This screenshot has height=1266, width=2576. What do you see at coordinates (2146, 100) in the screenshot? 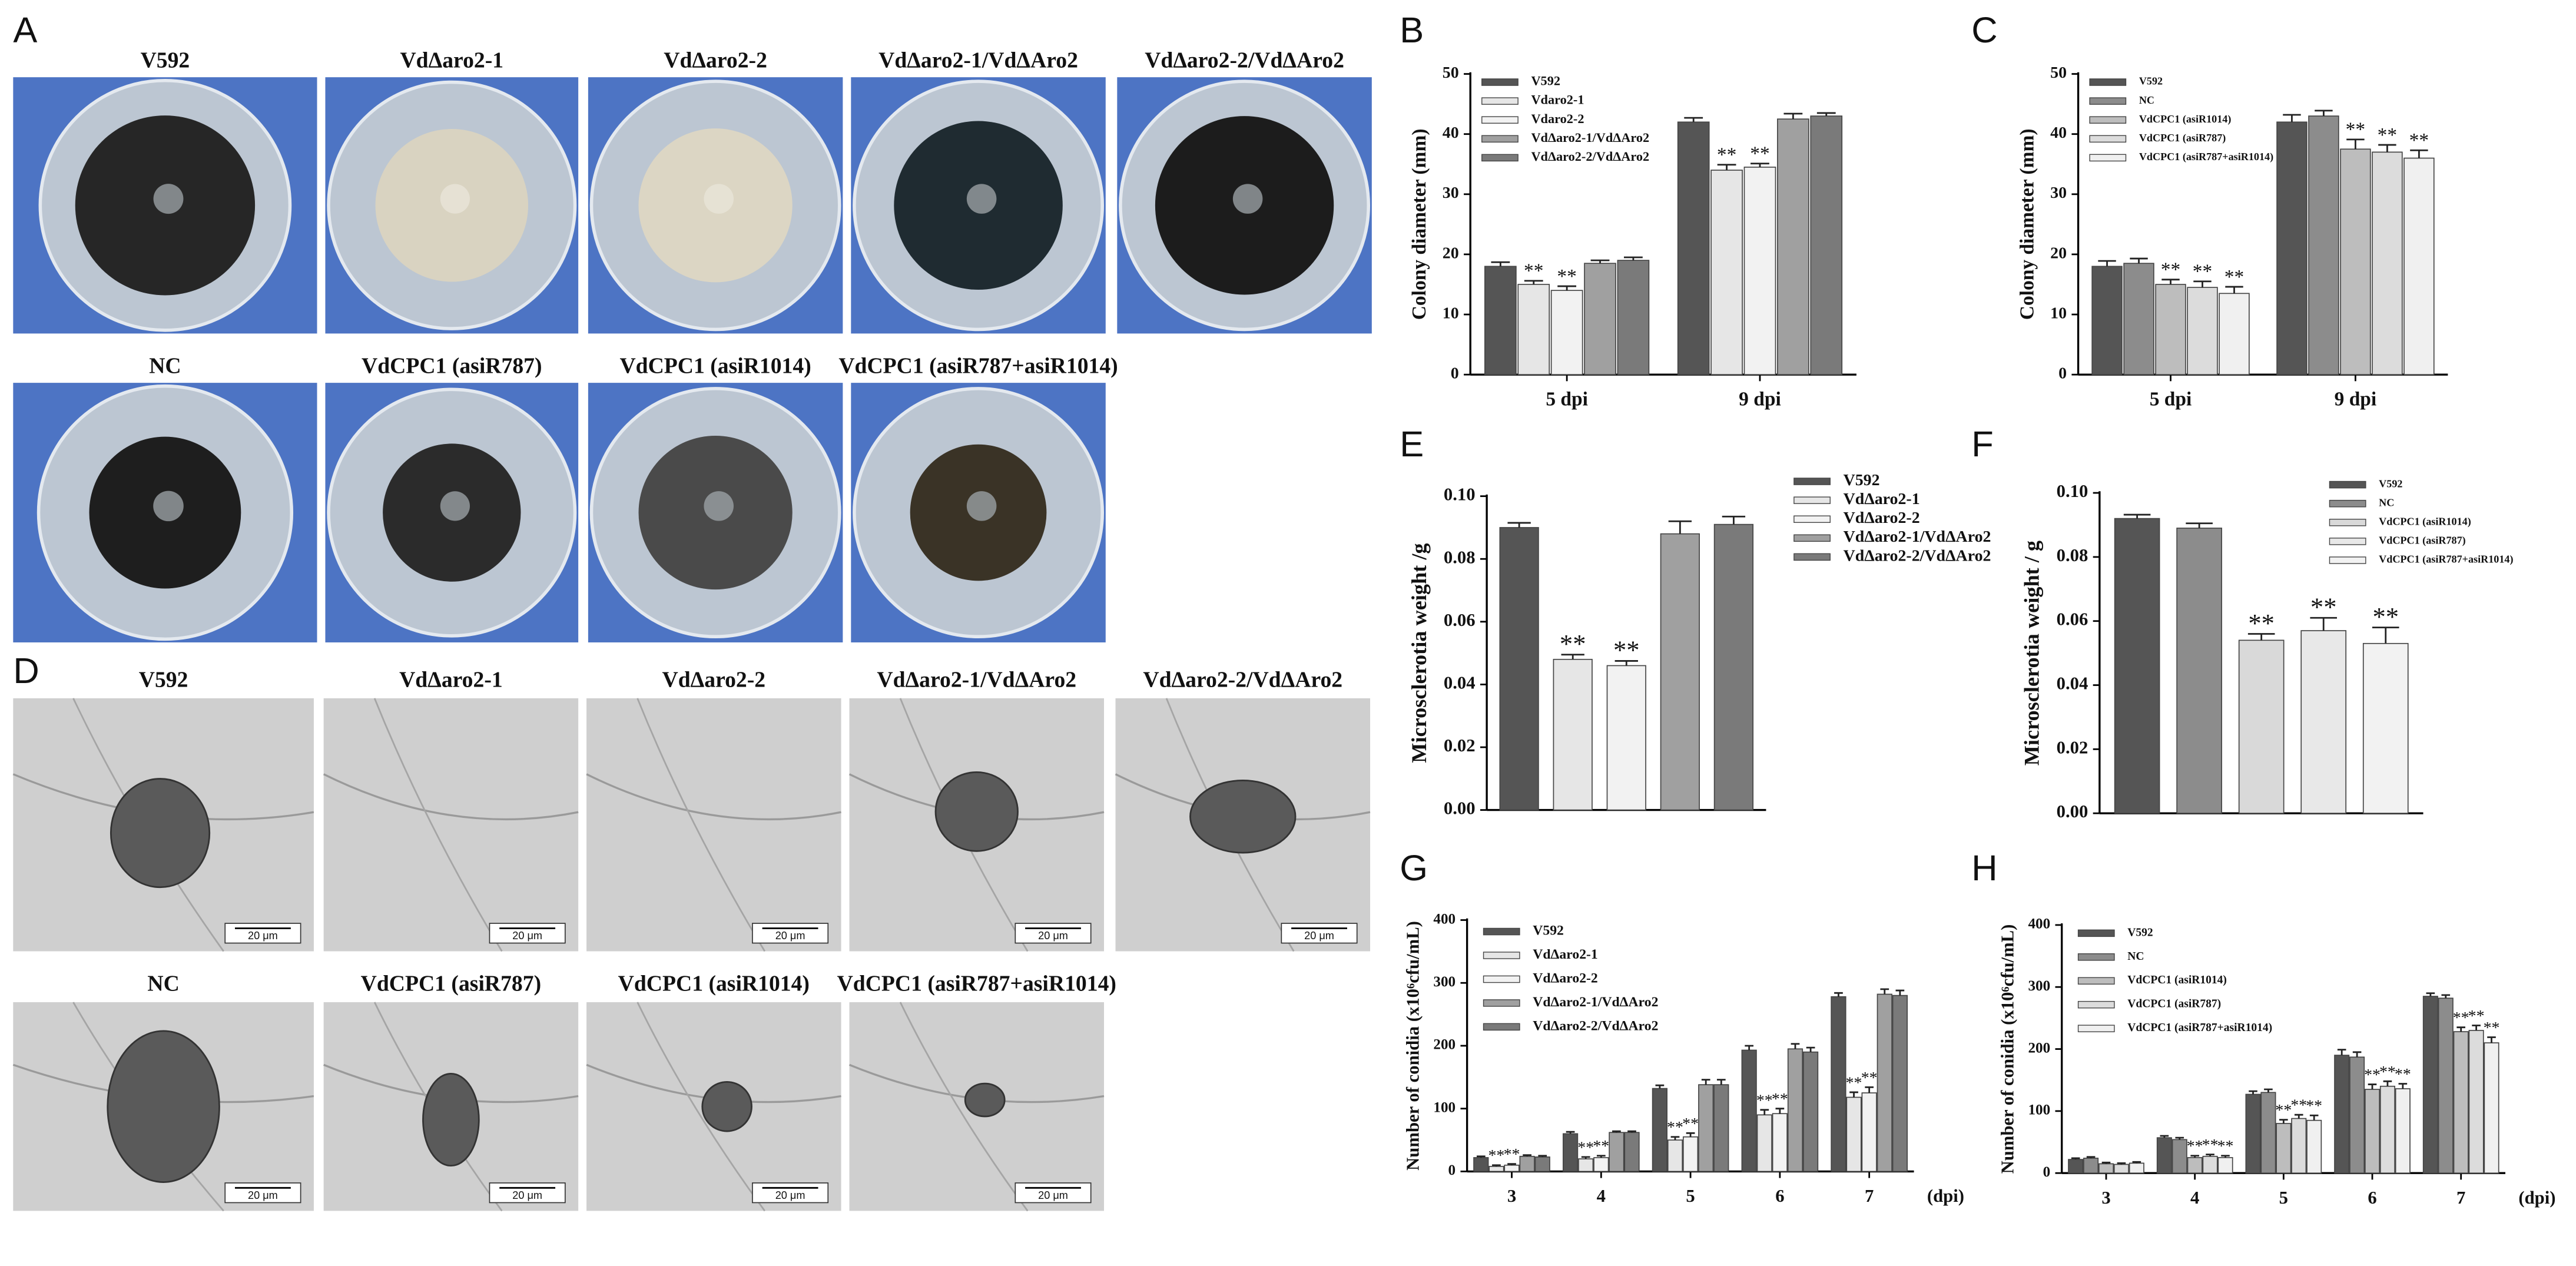
I see `legend-label: NC` at bounding box center [2146, 100].